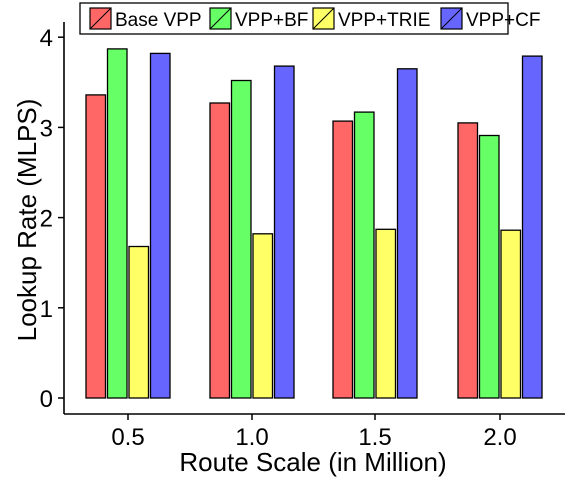 The width and height of the screenshot is (584, 490). I want to click on y-tick-label: 3, so click(46, 128).